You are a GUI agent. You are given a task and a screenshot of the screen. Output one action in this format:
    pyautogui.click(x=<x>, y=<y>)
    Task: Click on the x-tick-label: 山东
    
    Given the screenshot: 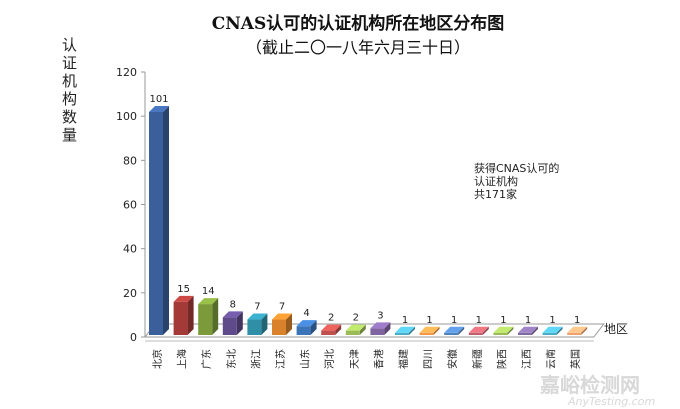 What is the action you would take?
    pyautogui.click(x=305, y=359)
    